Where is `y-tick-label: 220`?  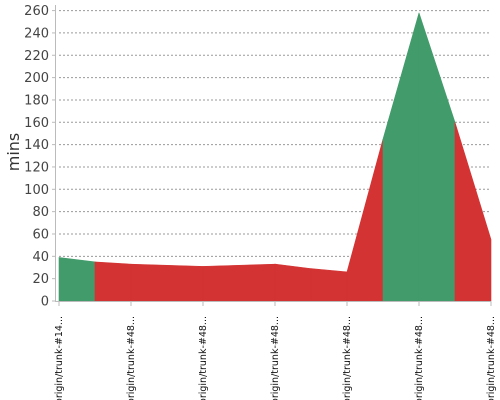 y-tick-label: 220 is located at coordinates (36, 56).